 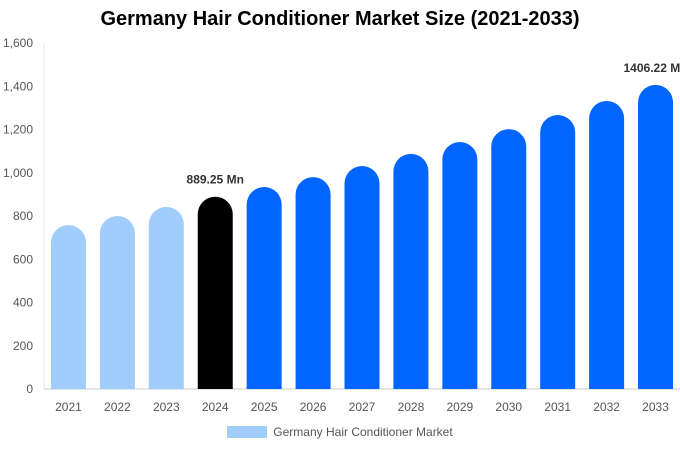 I want to click on x-tick-label: 2021, so click(x=68, y=407).